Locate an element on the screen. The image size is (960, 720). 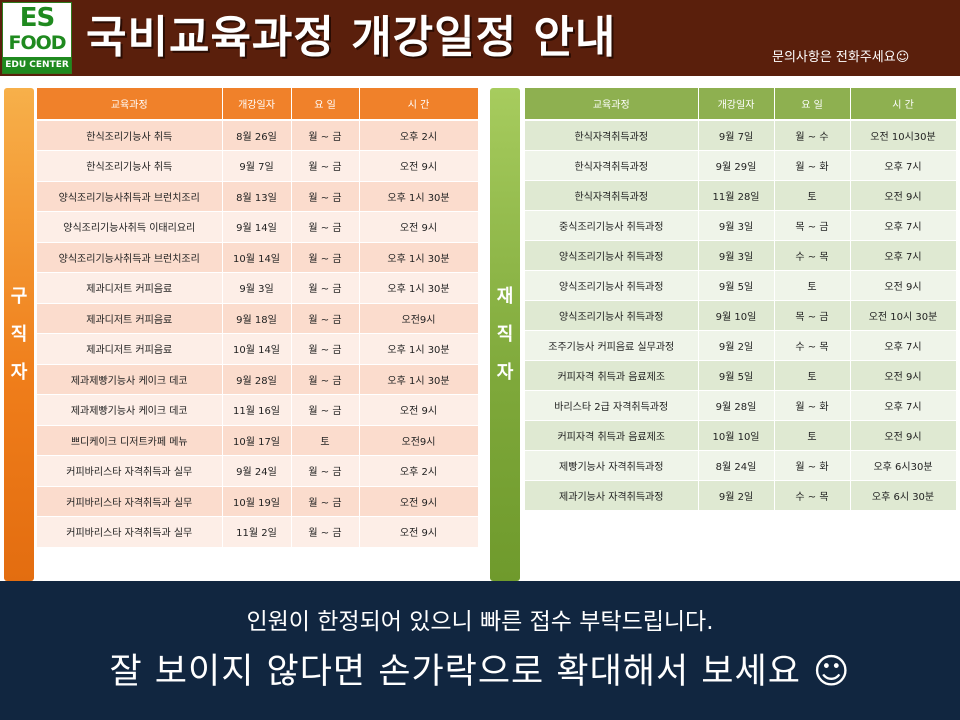
table-row: 양식조리기능사취득 이태리요리 9월 14일 월 ~ 금 오전 9시 is located at coordinates (258, 227).